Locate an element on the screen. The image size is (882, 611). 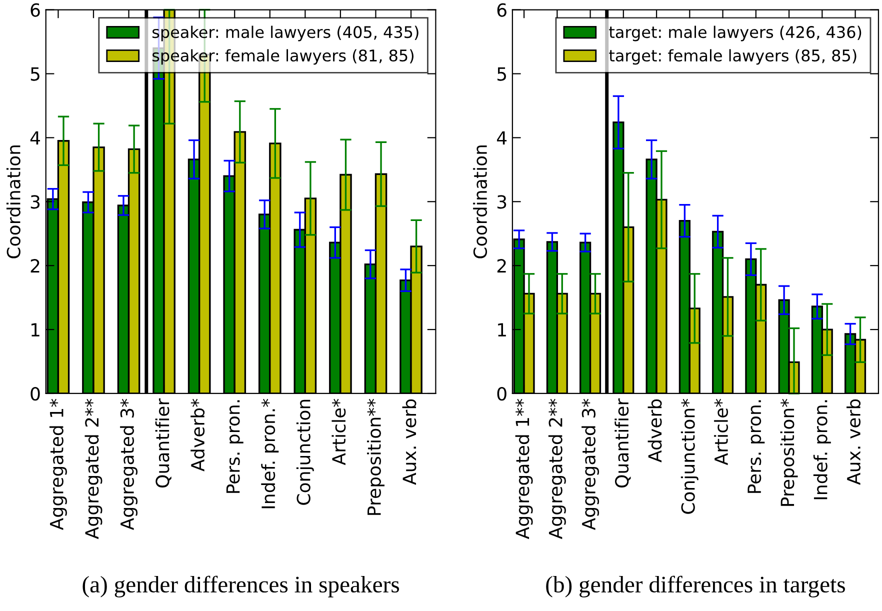
text: (b) gender differences in targets is located at coordinates (695, 587).